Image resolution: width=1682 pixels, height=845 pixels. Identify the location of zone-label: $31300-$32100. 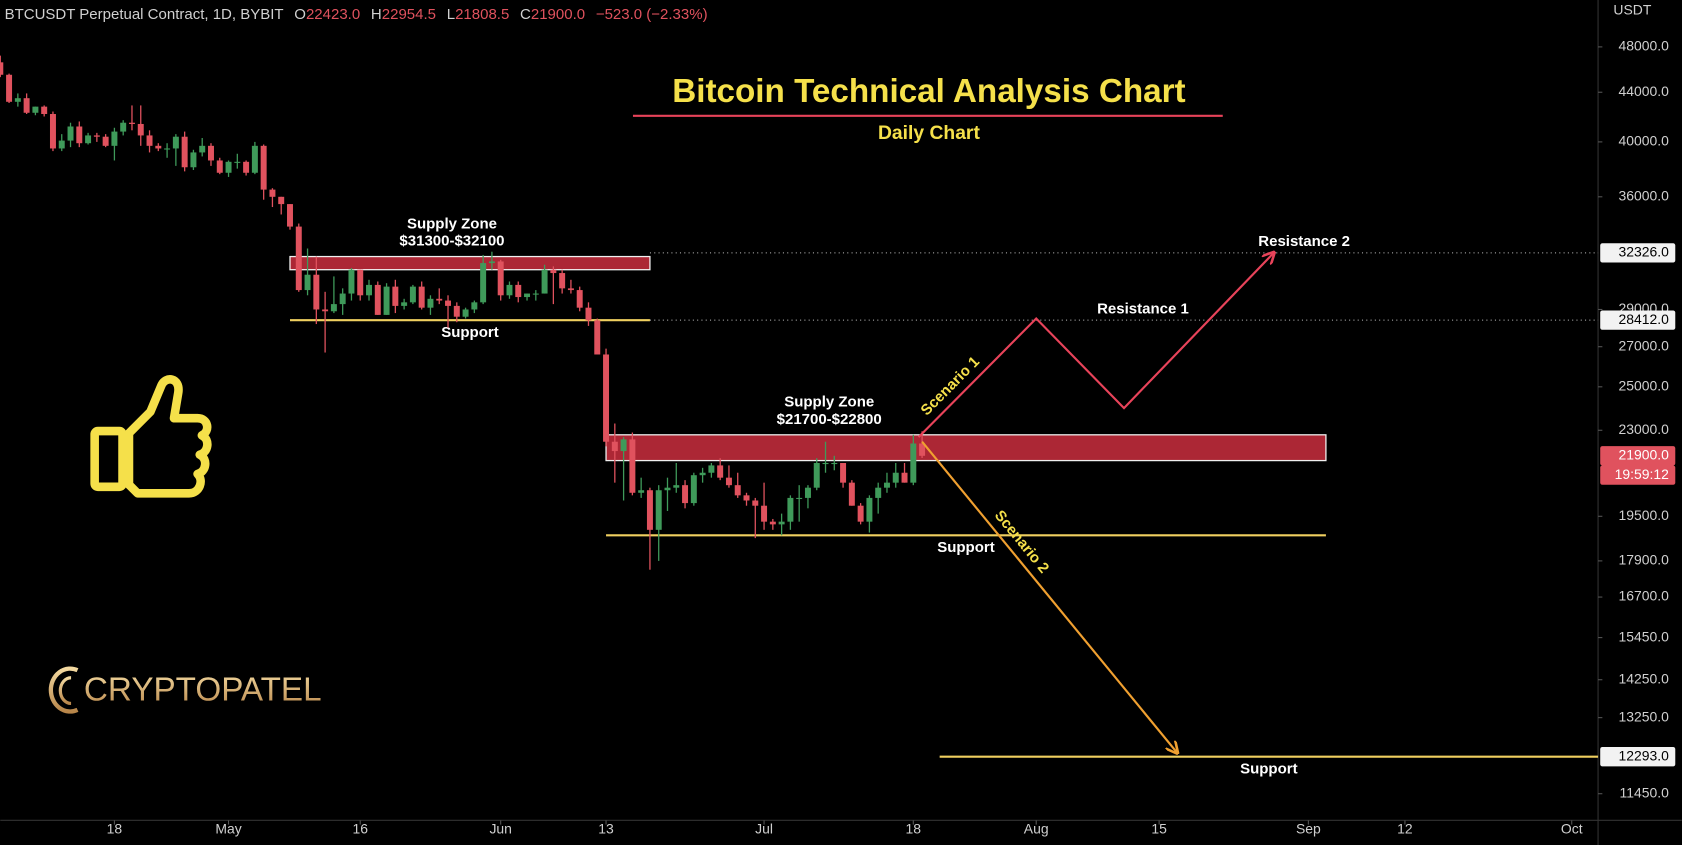
(451, 241).